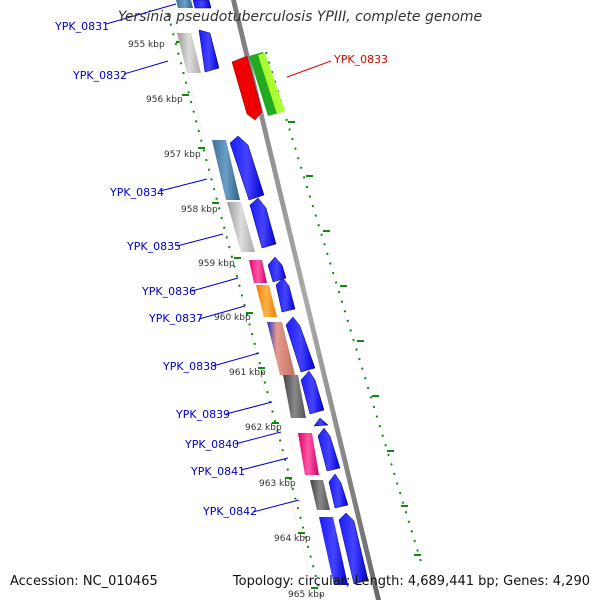 The width and height of the screenshot is (600, 600). What do you see at coordinates (199, 210) in the screenshot?
I see `scale-label: 958 kbp` at bounding box center [199, 210].